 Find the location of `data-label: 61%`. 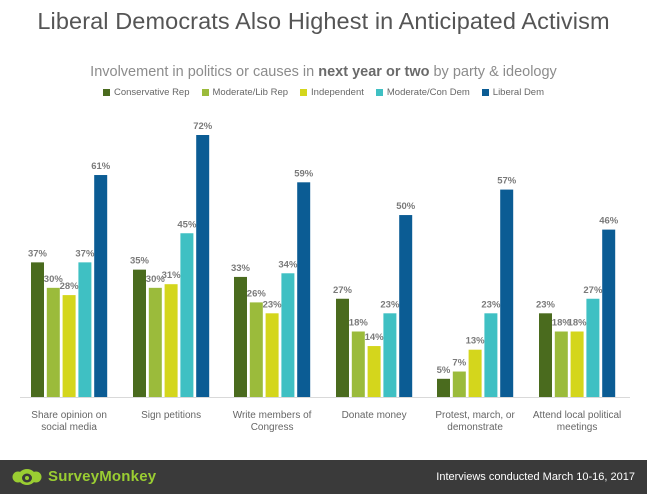

data-label: 61% is located at coordinates (101, 166).